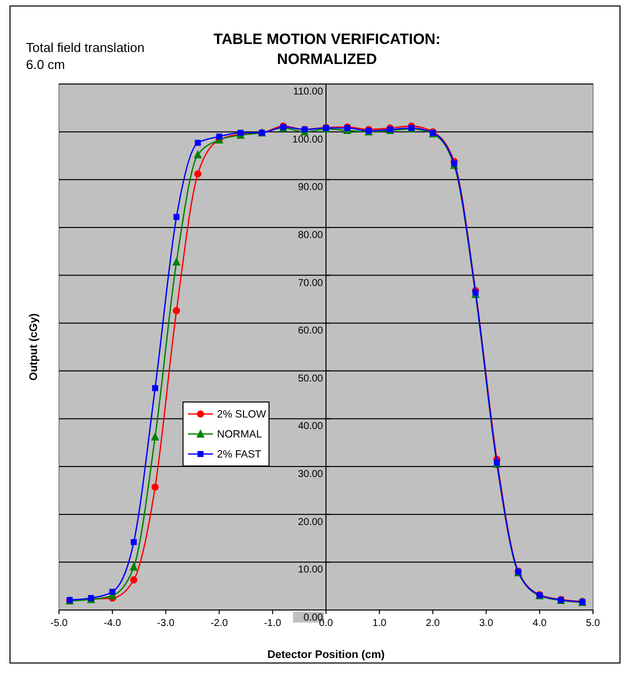 The height and width of the screenshot is (677, 624). Describe the element at coordinates (379, 623) in the screenshot. I see `x-tick-label: 1.0` at that location.